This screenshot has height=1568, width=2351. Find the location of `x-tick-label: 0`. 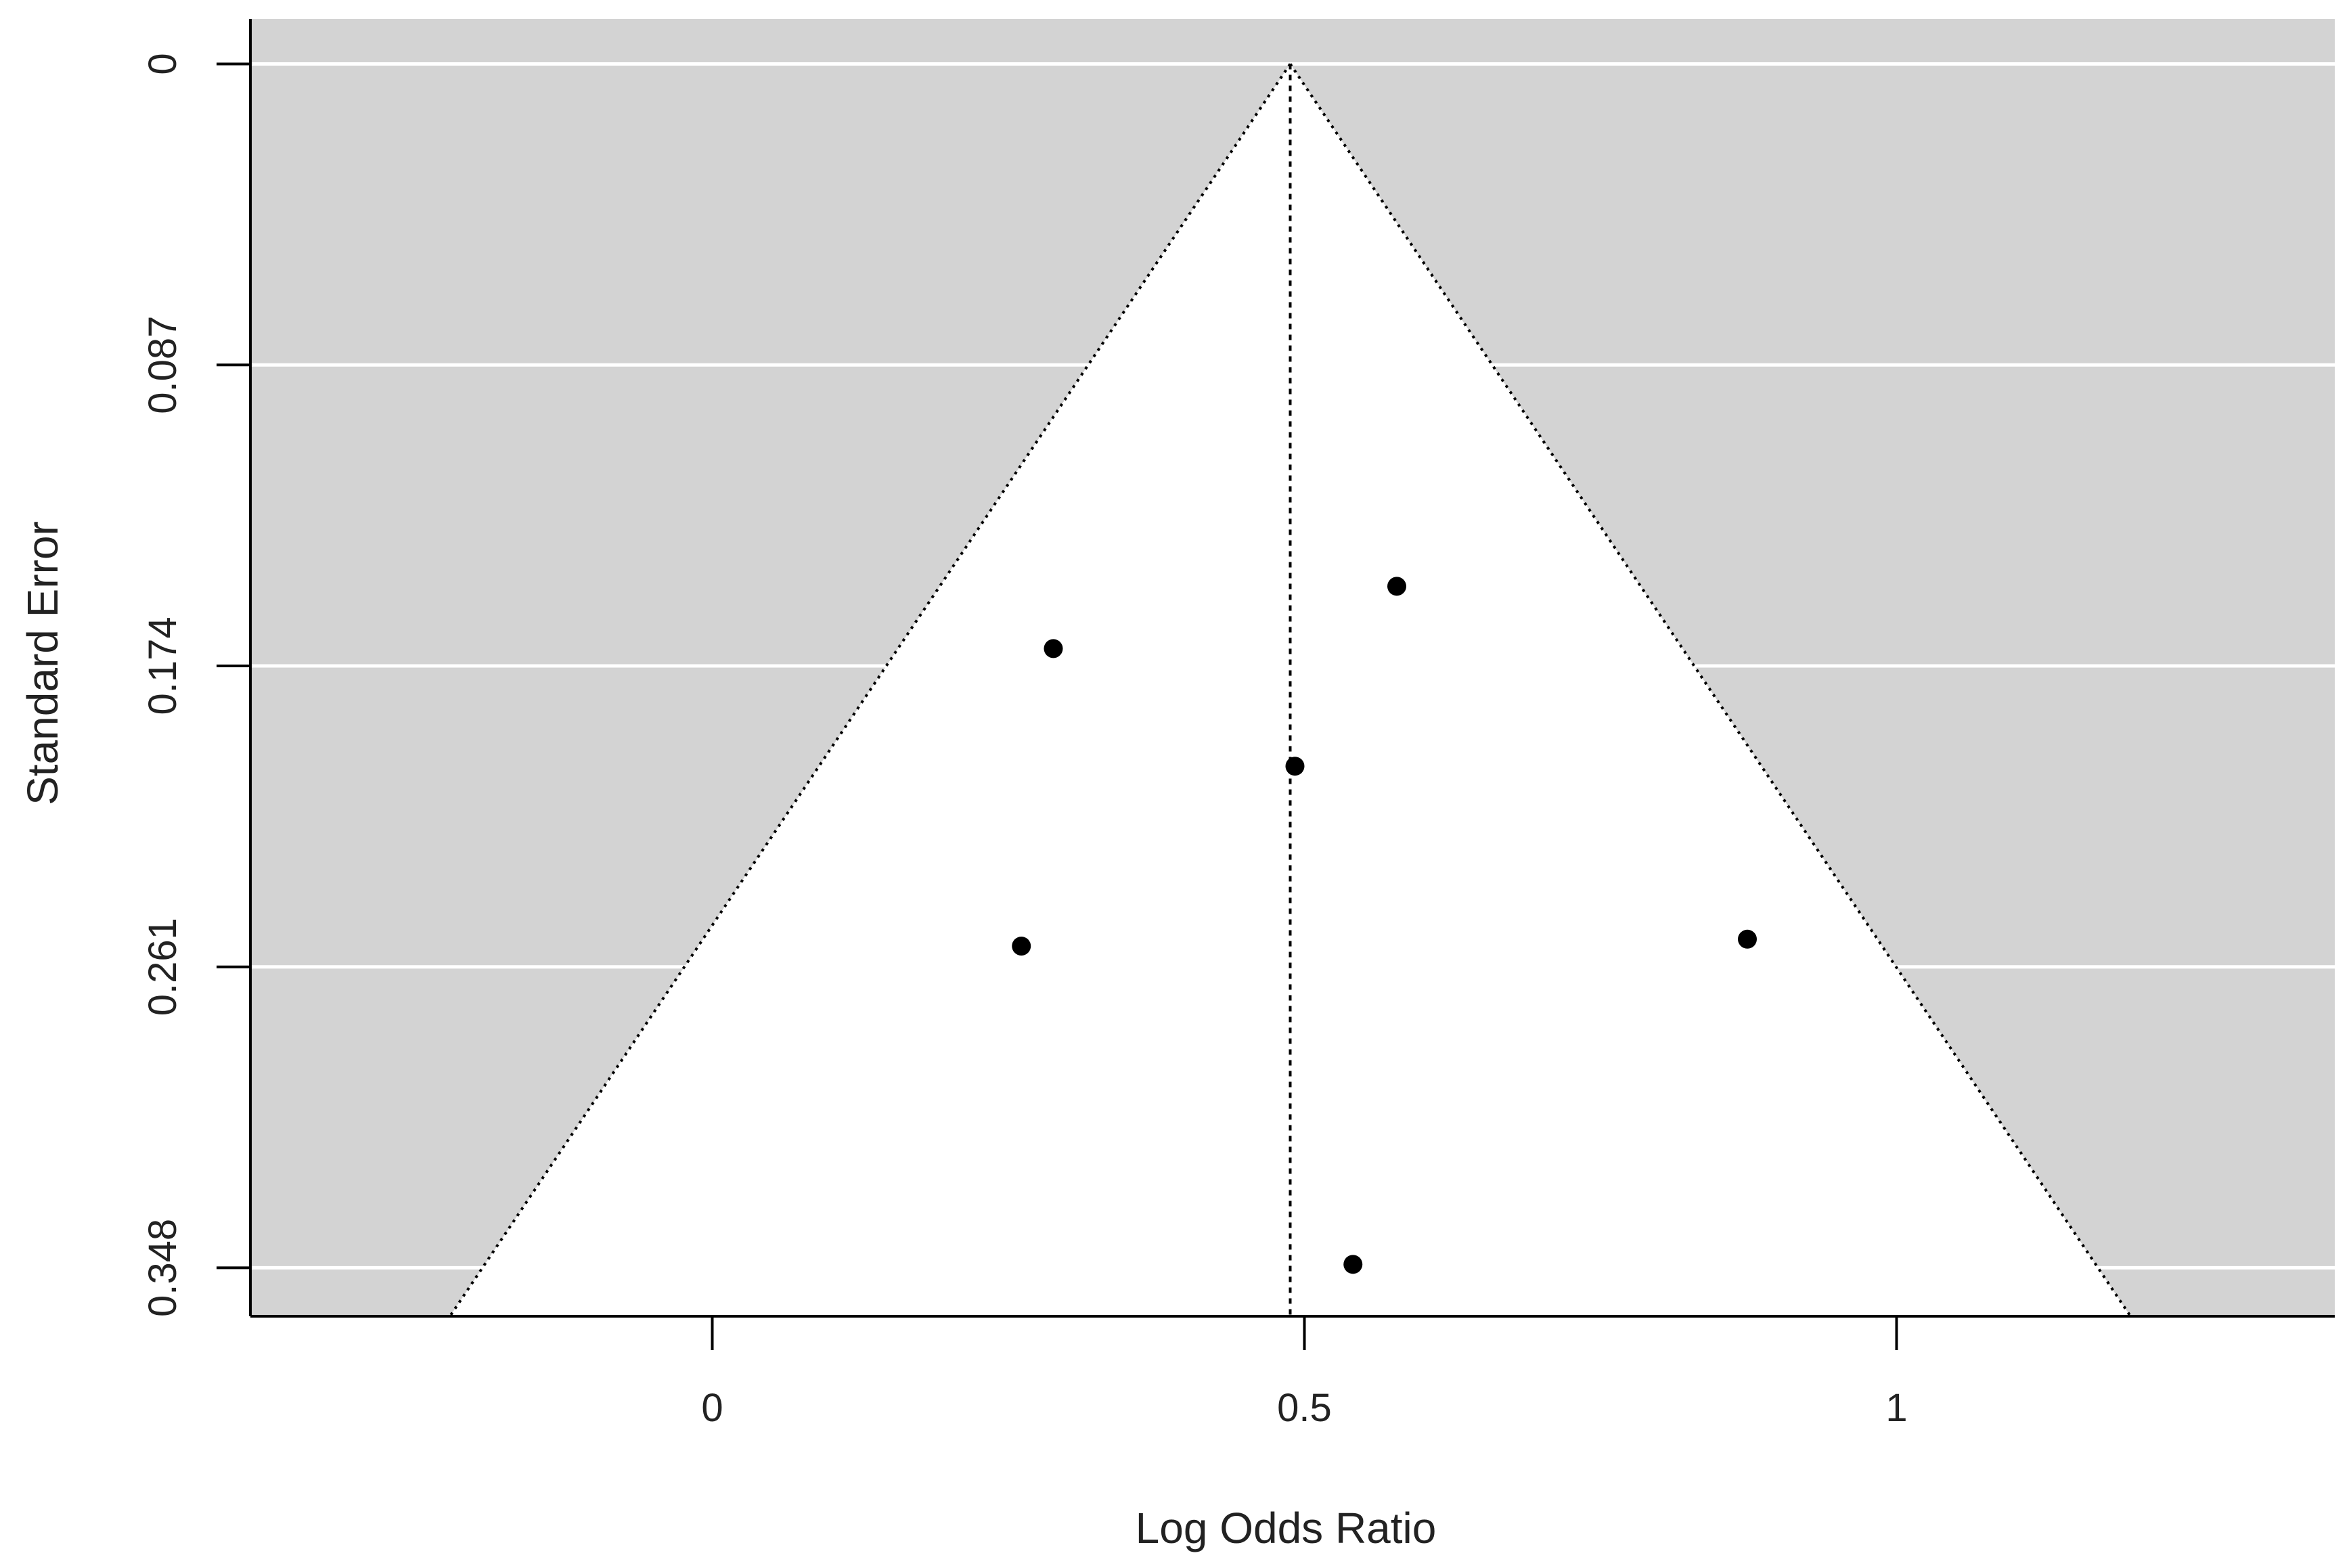

x-tick-label: 0 is located at coordinates (712, 1408).